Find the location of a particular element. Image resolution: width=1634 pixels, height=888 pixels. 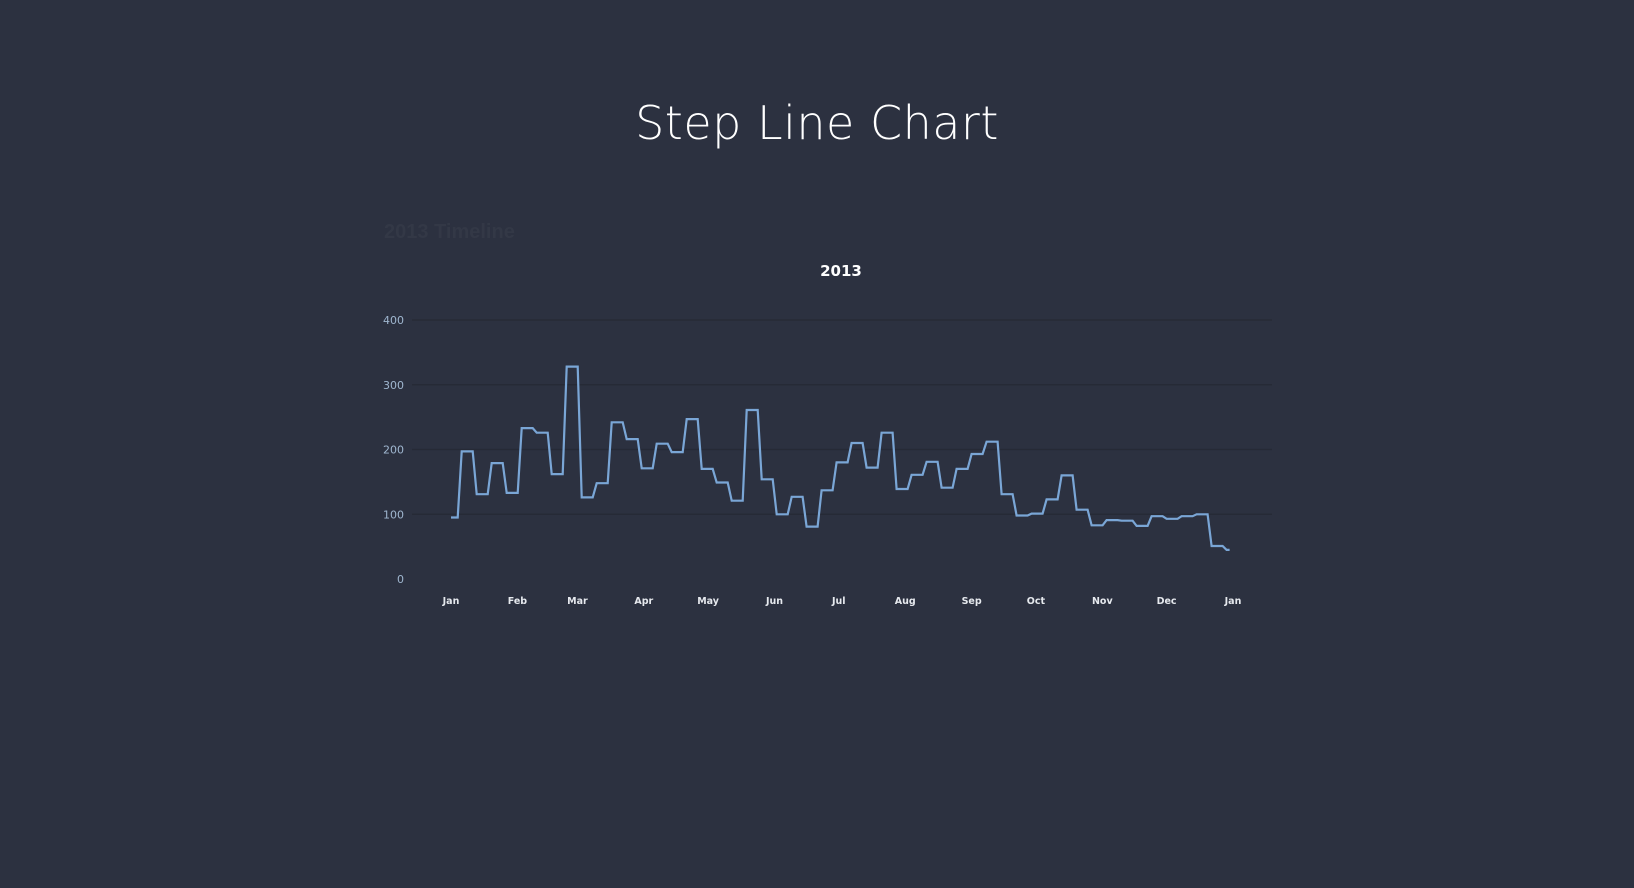

y-tick-label: 100 is located at coordinates (393, 514).